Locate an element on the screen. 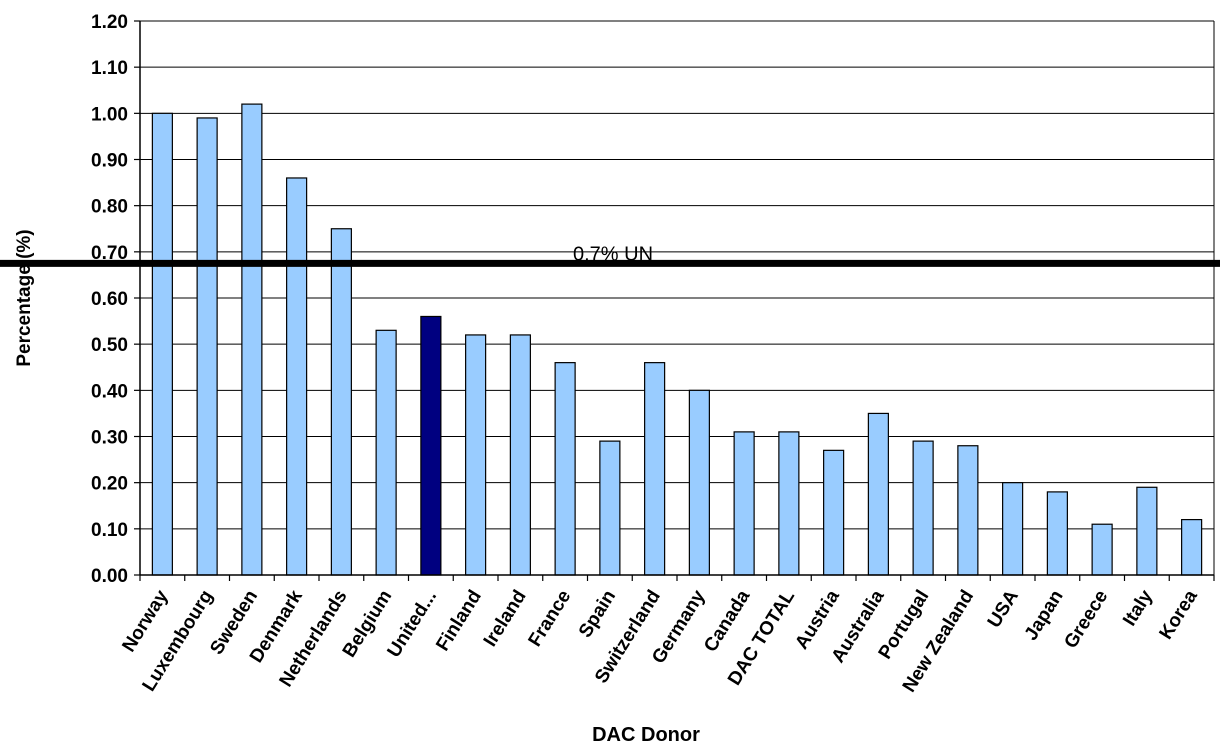  bar-australia is located at coordinates (878, 494).